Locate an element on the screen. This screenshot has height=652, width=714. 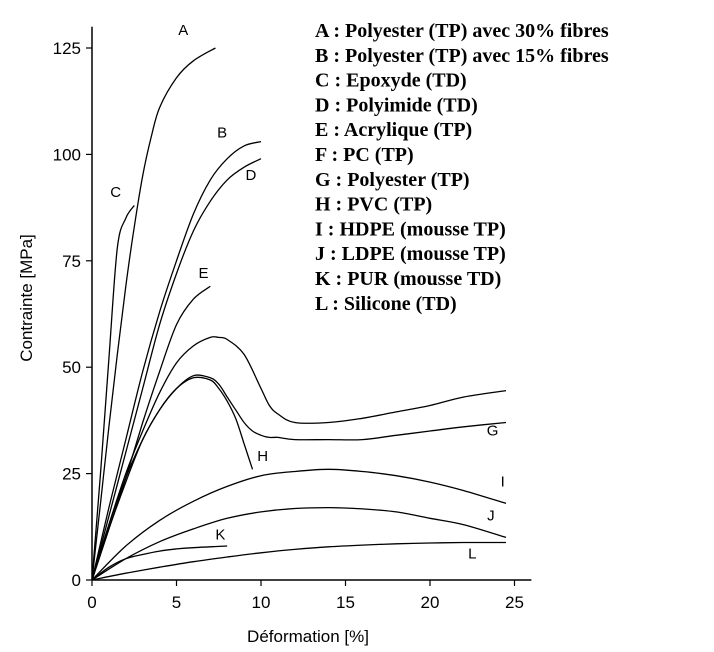
x-tick-label: 15 is located at coordinates (345, 602).